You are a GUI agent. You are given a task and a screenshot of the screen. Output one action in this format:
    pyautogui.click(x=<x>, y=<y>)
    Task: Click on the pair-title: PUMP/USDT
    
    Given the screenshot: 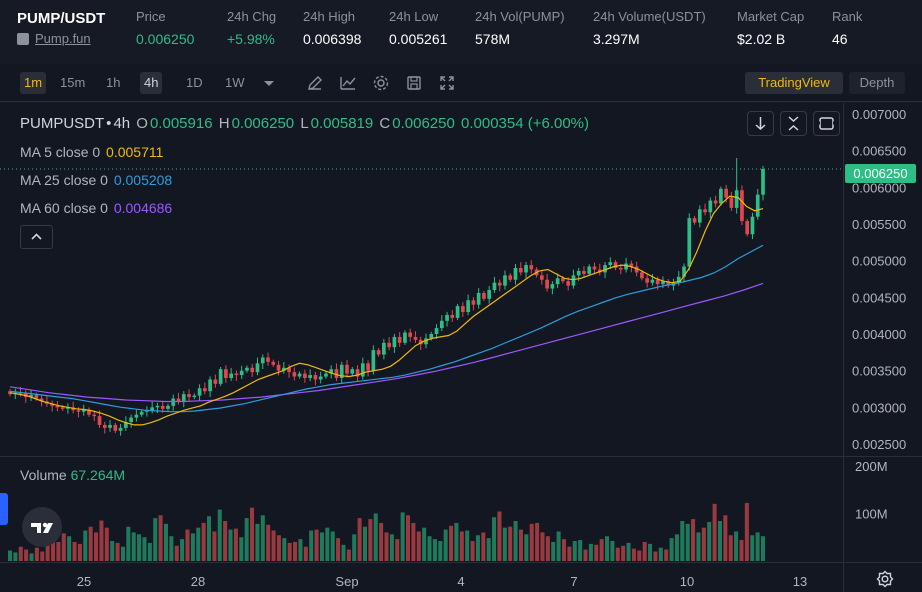 What is the action you would take?
    pyautogui.click(x=61, y=18)
    